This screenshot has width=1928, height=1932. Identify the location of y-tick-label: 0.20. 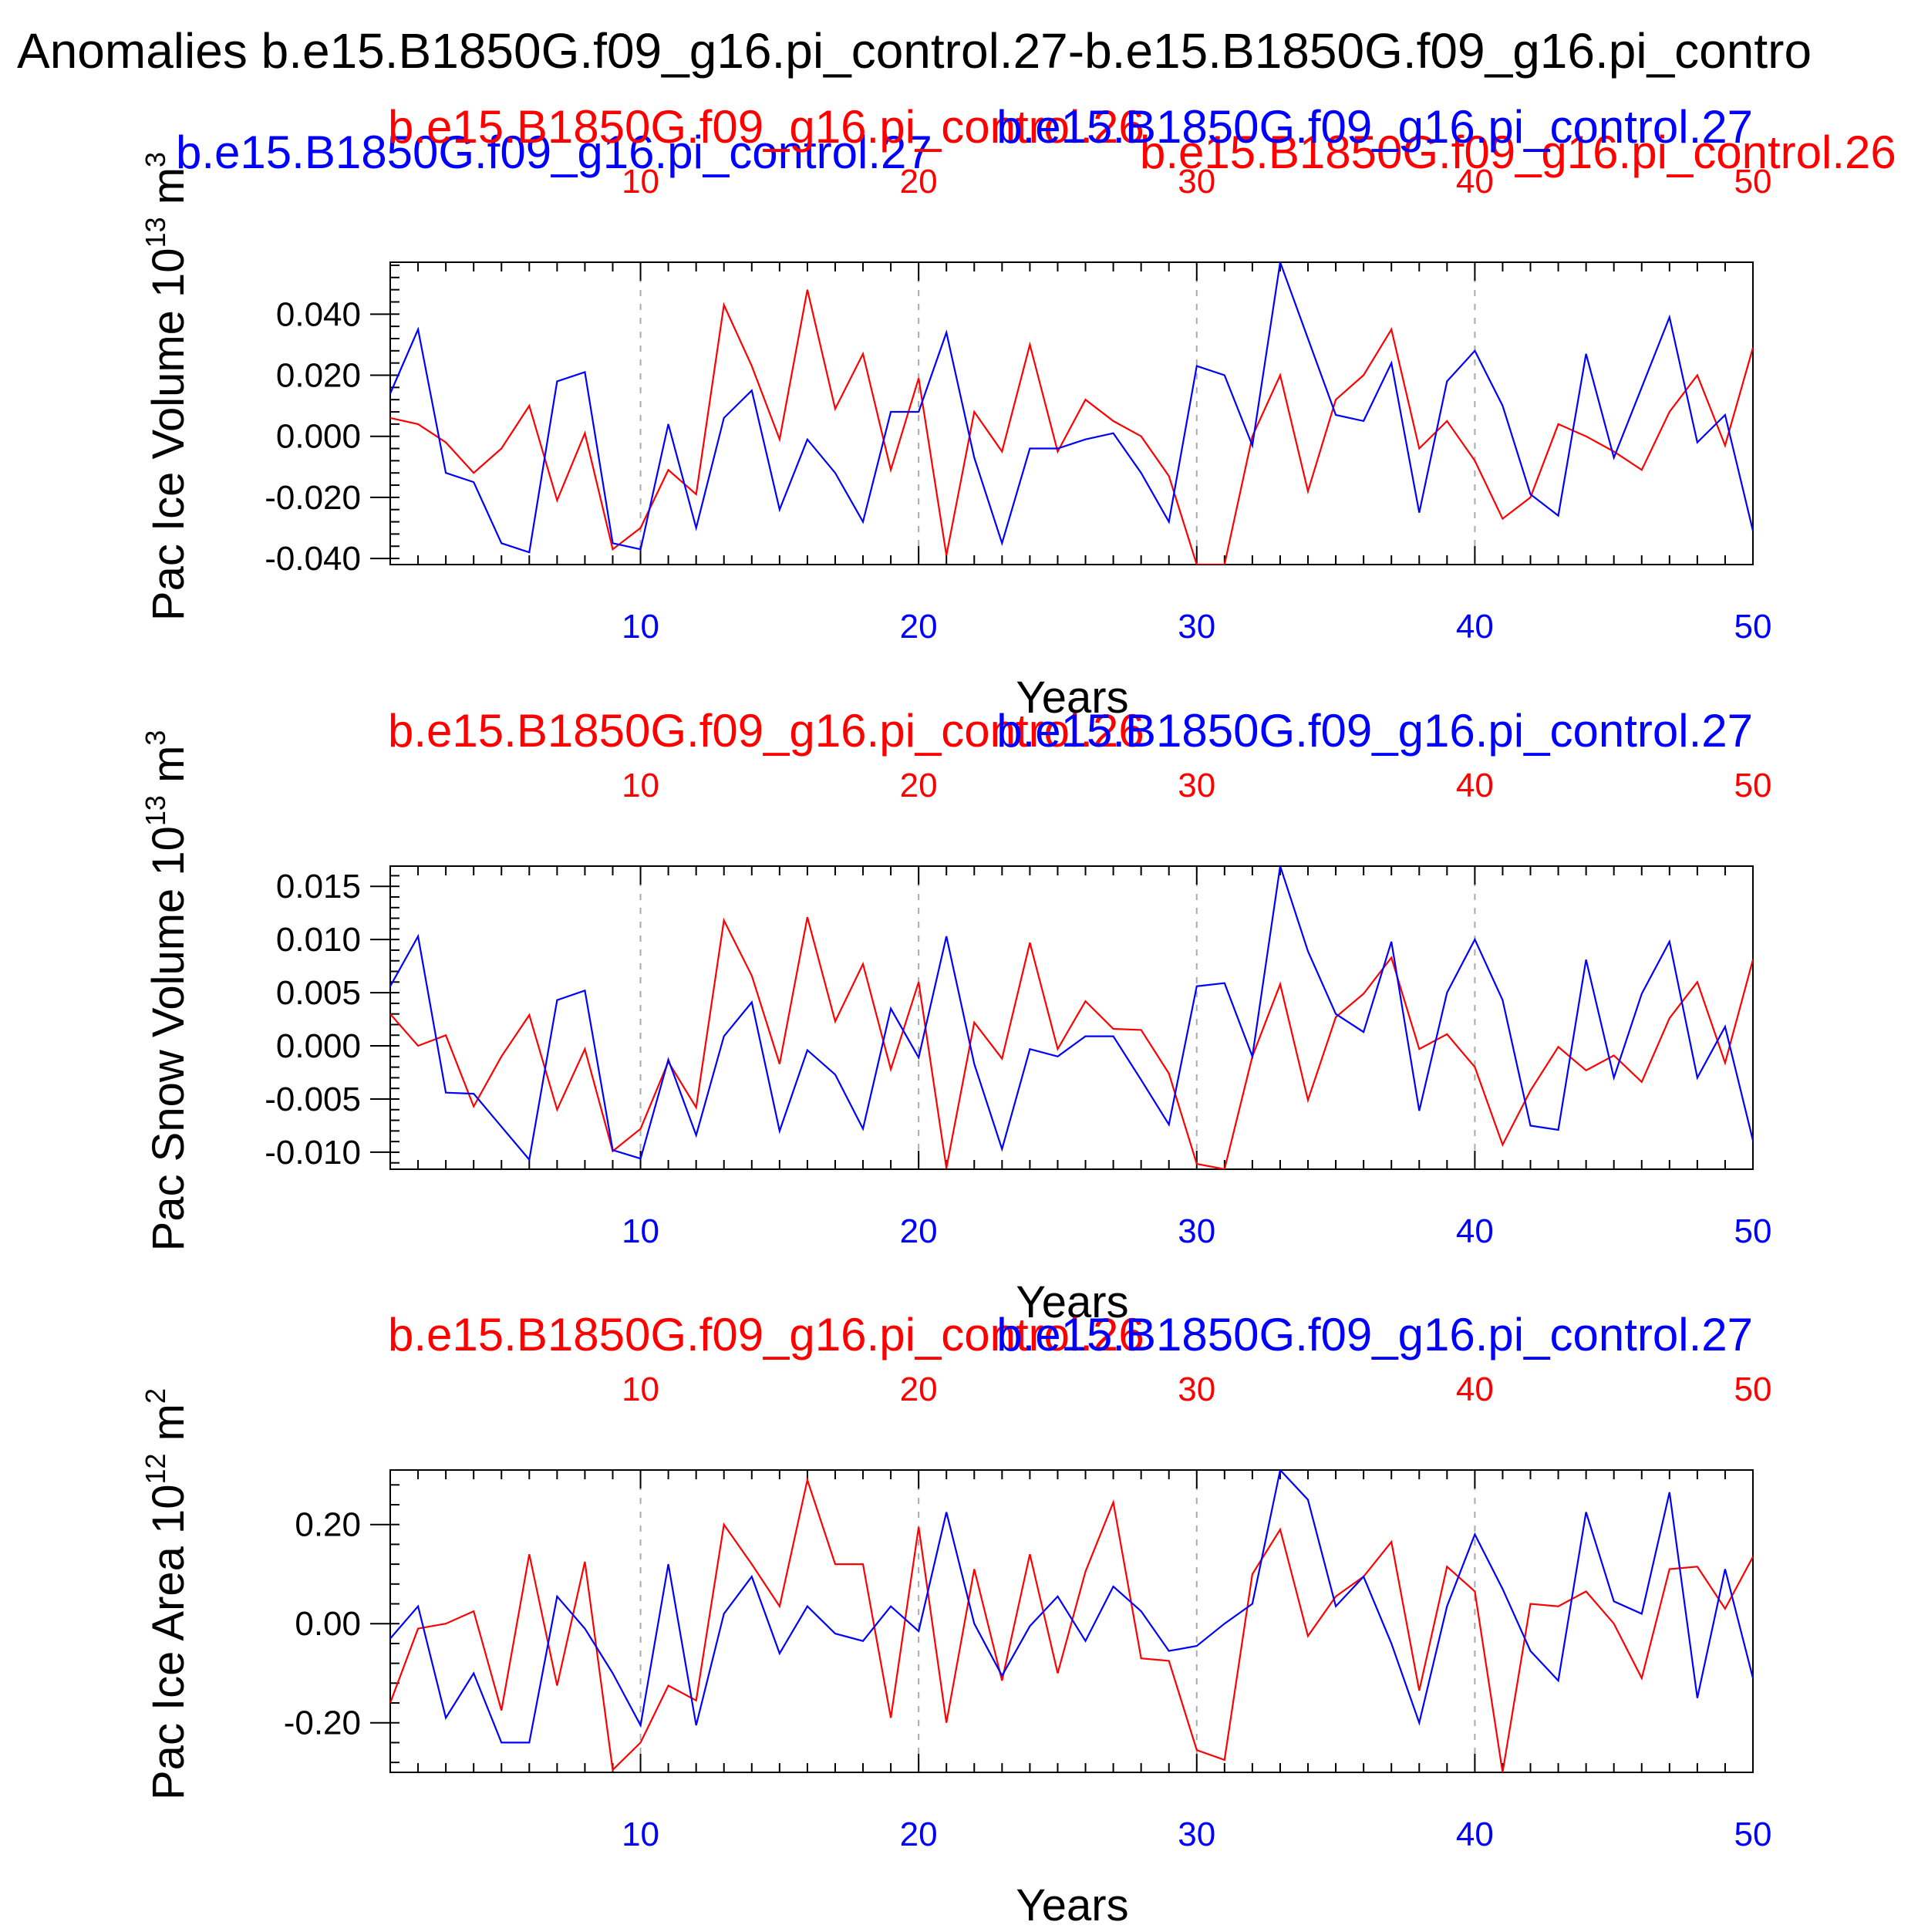
(328, 1525).